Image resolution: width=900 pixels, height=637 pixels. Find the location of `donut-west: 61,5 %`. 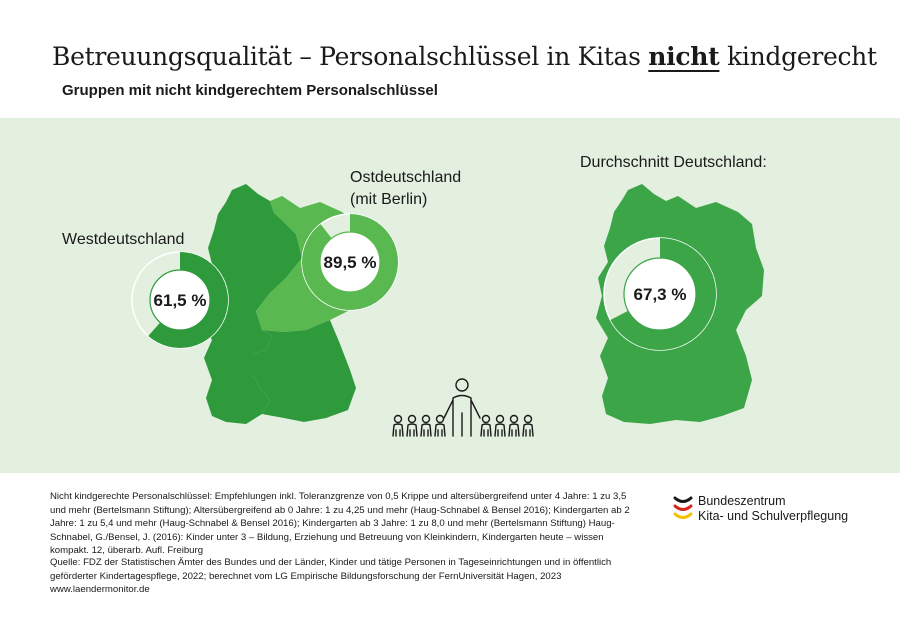

donut-west: 61,5 % is located at coordinates (180, 300).